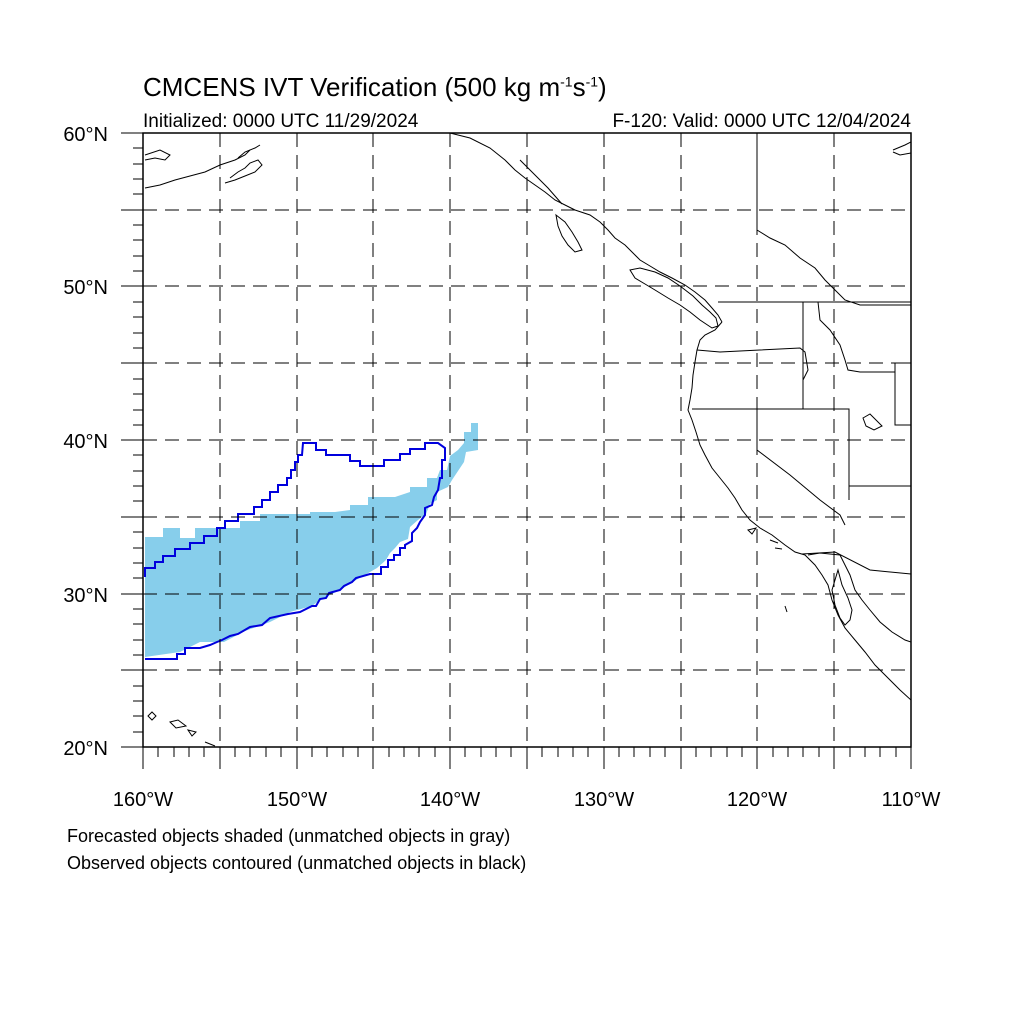  What do you see at coordinates (297, 800) in the screenshot?
I see `lon-label-150w: 150°W` at bounding box center [297, 800].